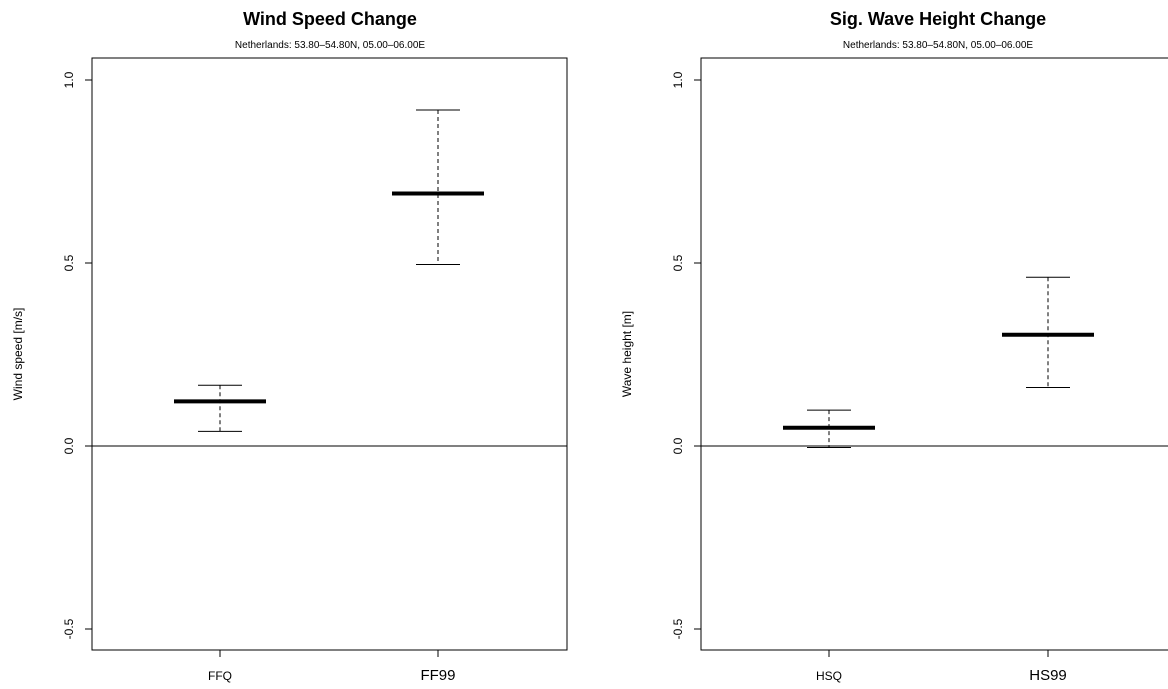  What do you see at coordinates (938, 19) in the screenshot?
I see `chart-title: Sig. Wave Height Change` at bounding box center [938, 19].